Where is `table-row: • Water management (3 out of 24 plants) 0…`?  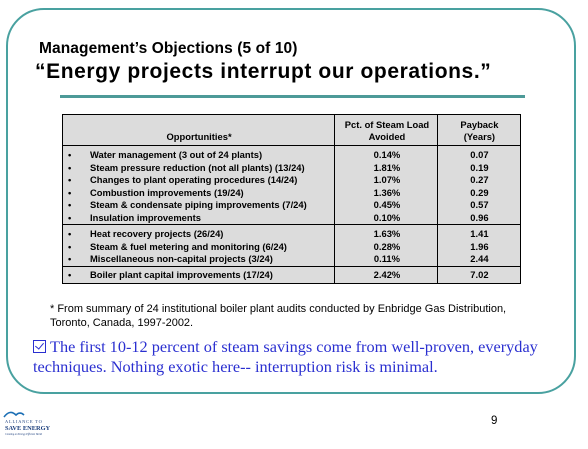 table-row: • Water management (3 out of 24 plants) 0… is located at coordinates (291, 153).